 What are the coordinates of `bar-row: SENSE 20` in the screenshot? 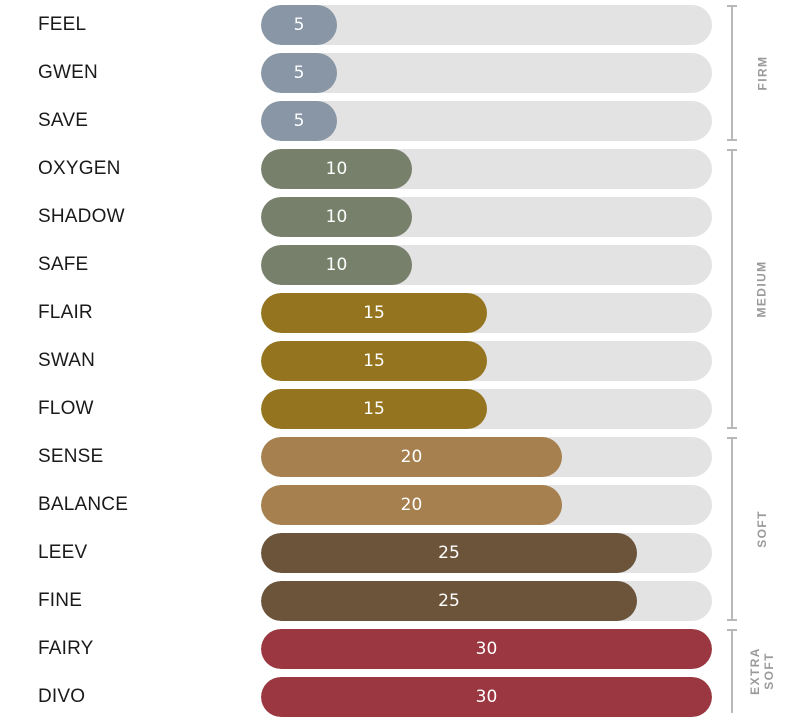 It's located at (405, 457).